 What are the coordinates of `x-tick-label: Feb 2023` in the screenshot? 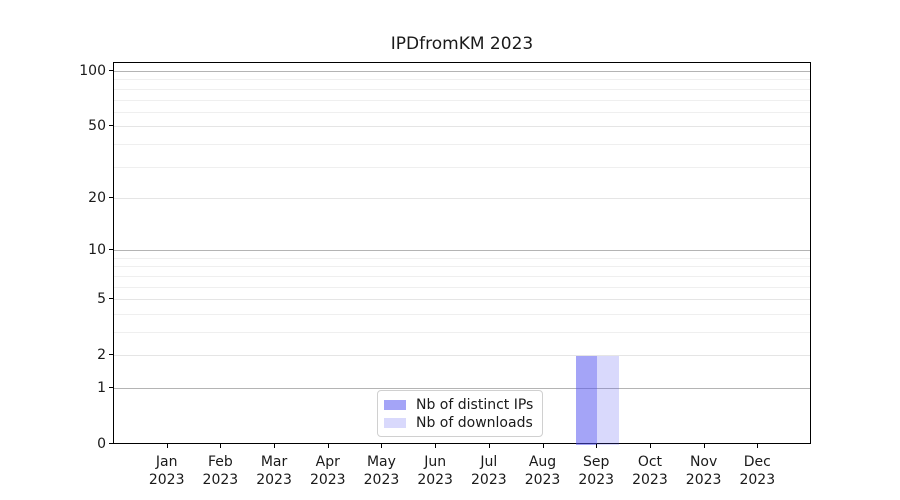 It's located at (220, 471).